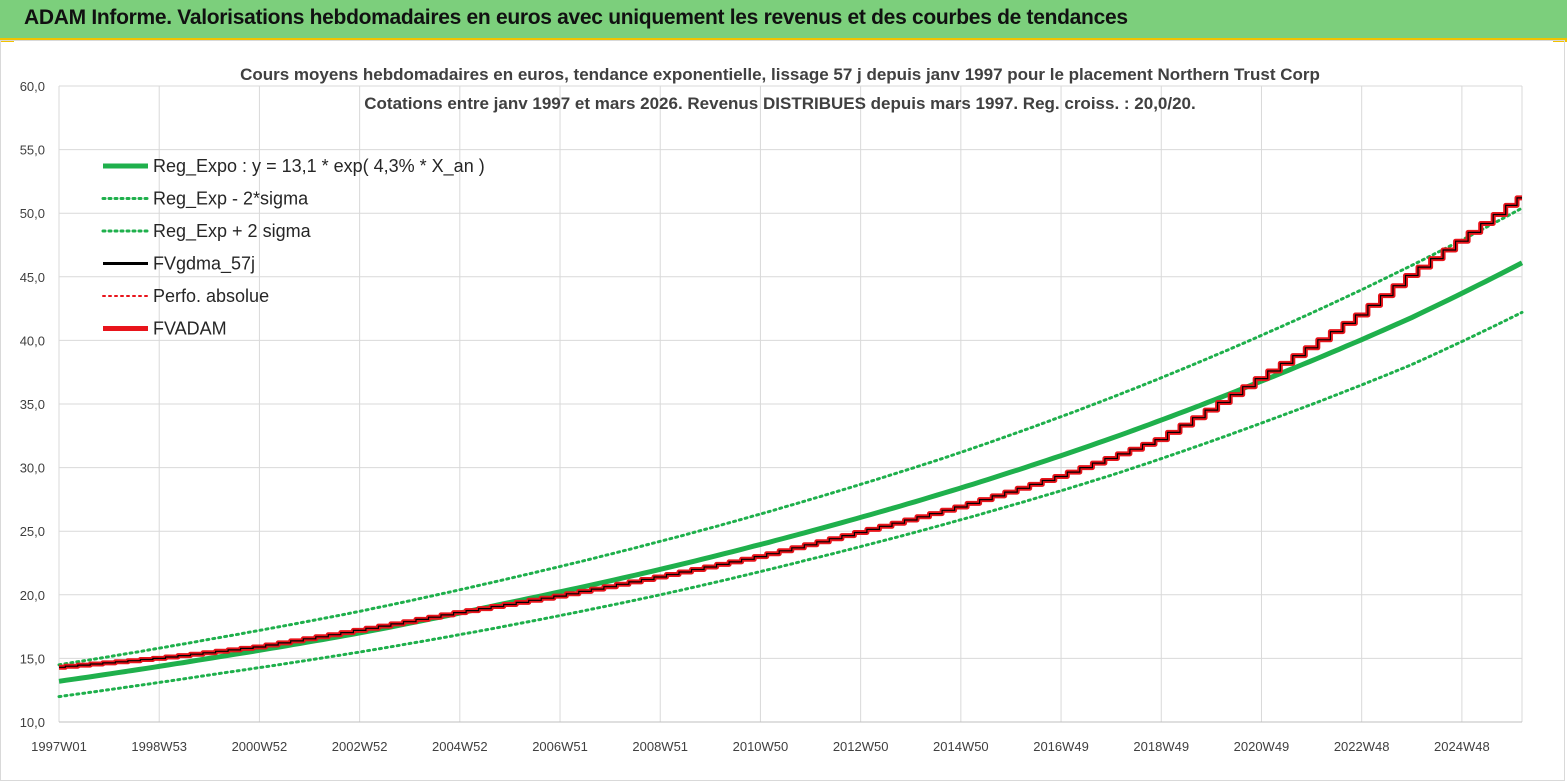 This screenshot has width=1567, height=783. What do you see at coordinates (260, 746) in the screenshot?
I see `x-tick-label: 2000W52` at bounding box center [260, 746].